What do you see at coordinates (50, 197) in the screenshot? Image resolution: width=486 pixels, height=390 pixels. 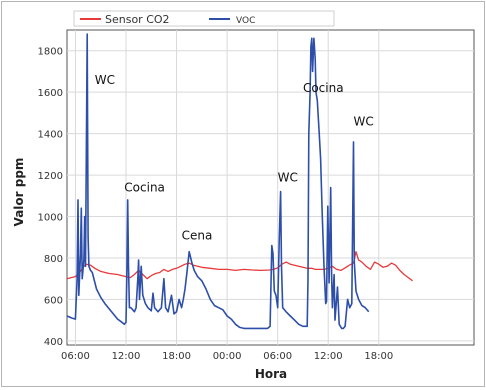 I see `y-tick-labels: 400 600 800 1000 1200 1400 1600 1800` at bounding box center [50, 197].